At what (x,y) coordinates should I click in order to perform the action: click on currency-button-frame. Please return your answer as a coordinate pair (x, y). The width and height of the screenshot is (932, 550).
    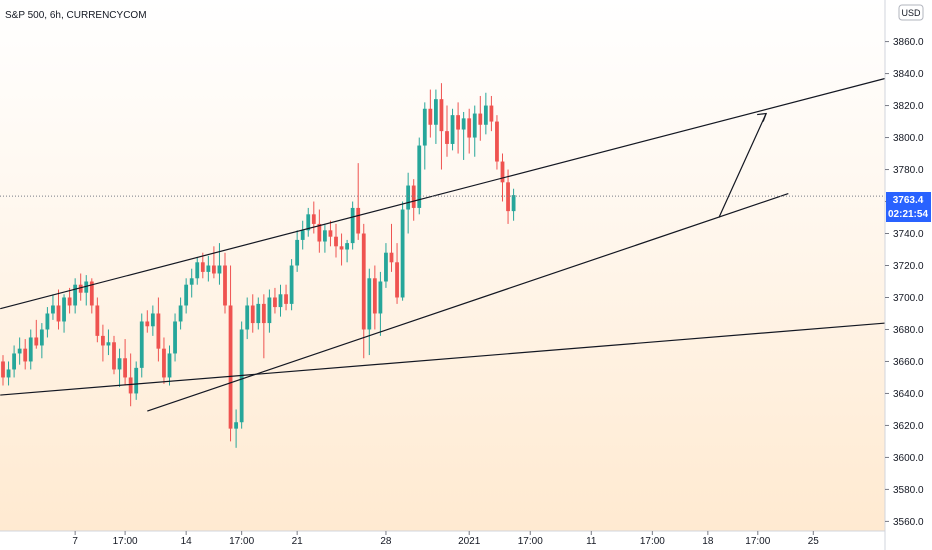
    Looking at the image, I should click on (911, 12).